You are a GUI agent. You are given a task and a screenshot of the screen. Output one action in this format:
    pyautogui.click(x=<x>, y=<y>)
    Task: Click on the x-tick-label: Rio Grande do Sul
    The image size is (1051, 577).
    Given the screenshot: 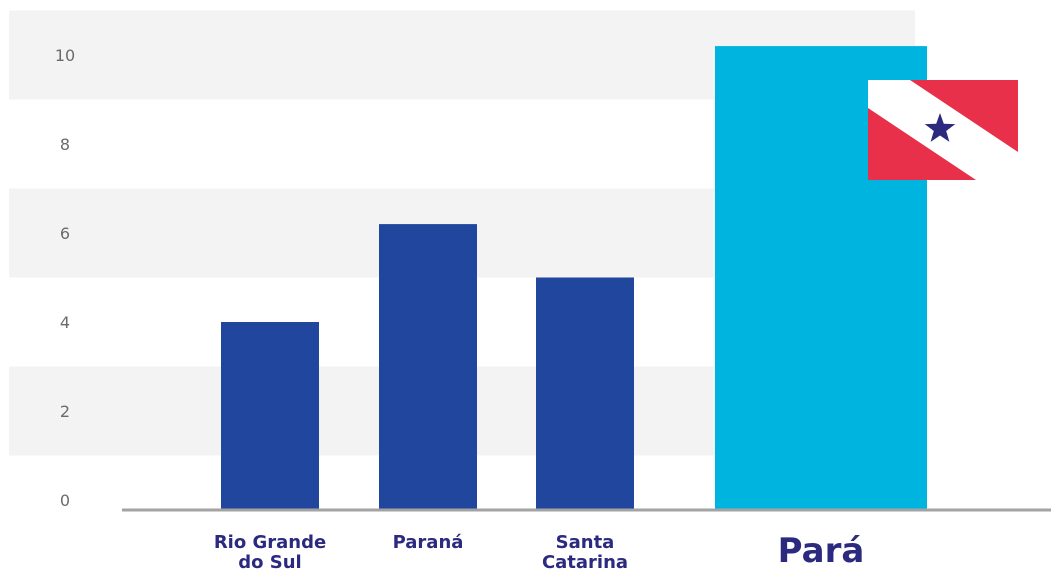 What is the action you would take?
    pyautogui.click(x=270, y=552)
    